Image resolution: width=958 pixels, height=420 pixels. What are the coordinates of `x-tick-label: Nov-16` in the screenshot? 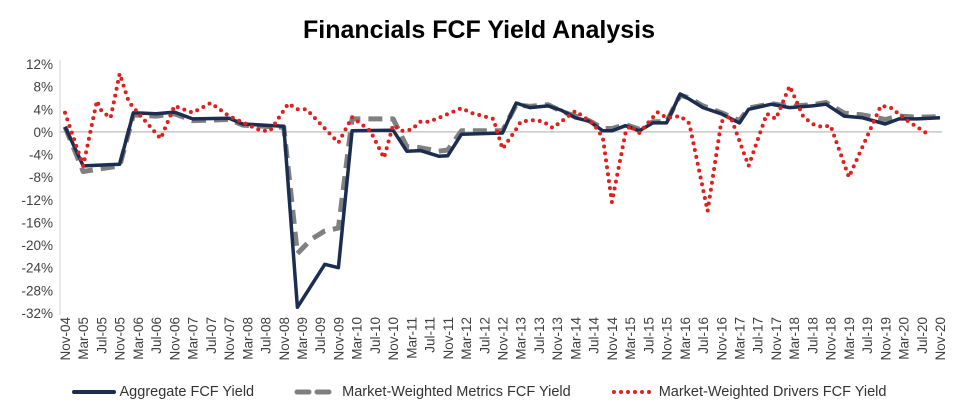 It's located at (721, 339).